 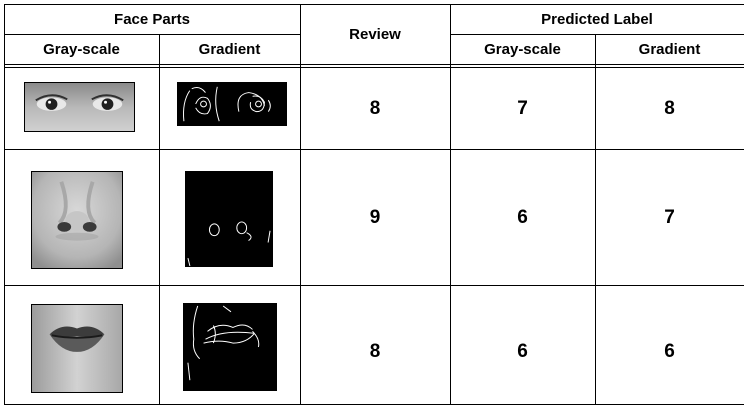 I want to click on pred-gray-value: 7, so click(x=522, y=108).